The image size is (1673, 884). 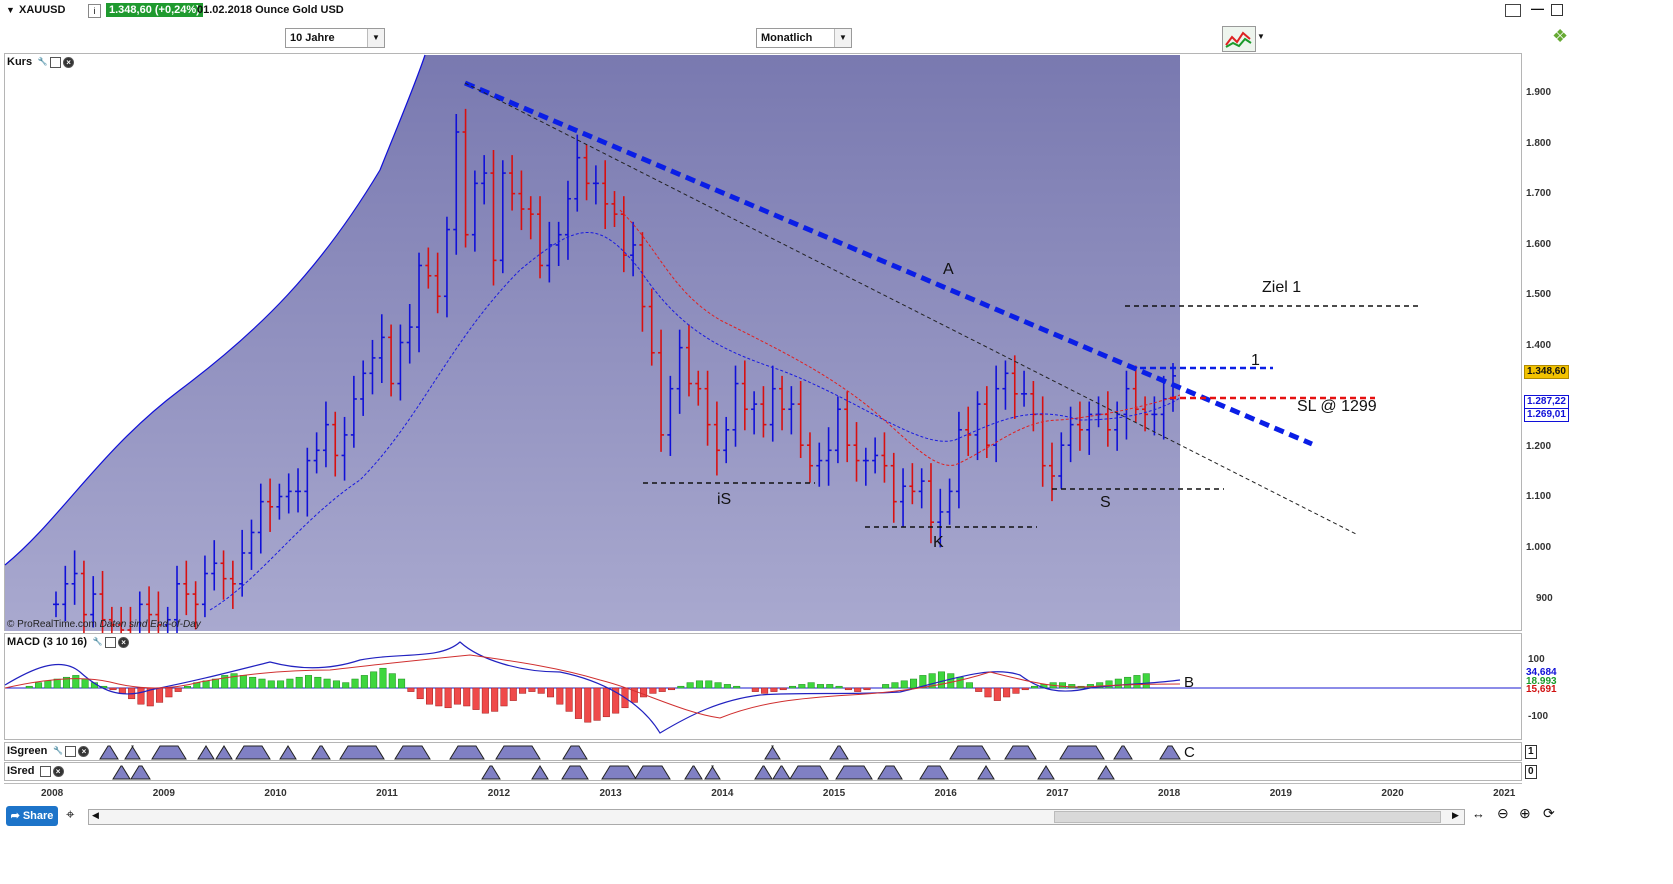 I want to click on zoom-out-icon: ⊖, so click(x=1503, y=813).